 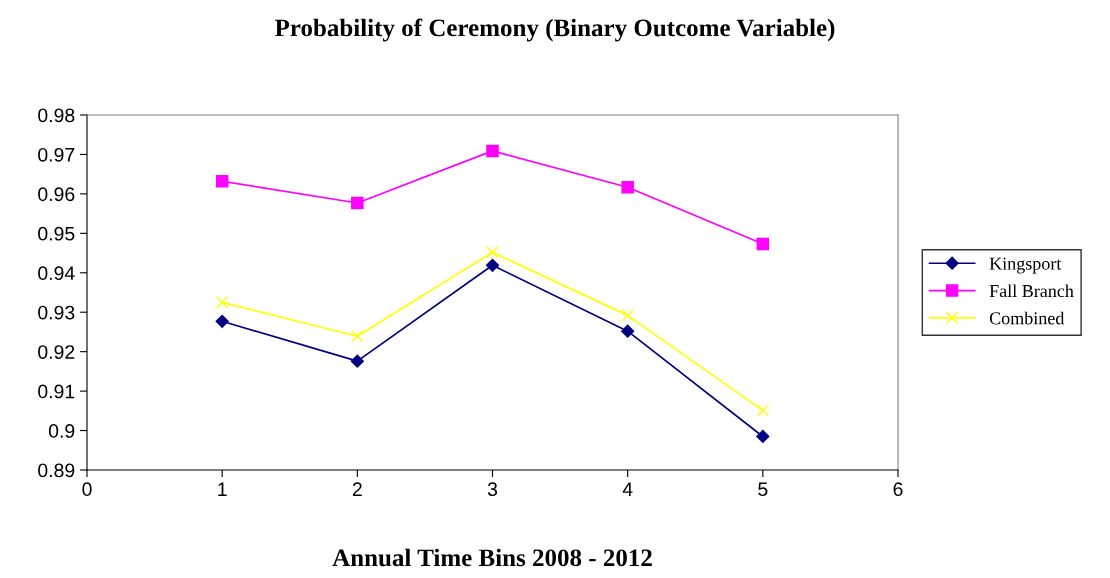 I want to click on legend-label: Fall Branch, so click(x=1031, y=291).